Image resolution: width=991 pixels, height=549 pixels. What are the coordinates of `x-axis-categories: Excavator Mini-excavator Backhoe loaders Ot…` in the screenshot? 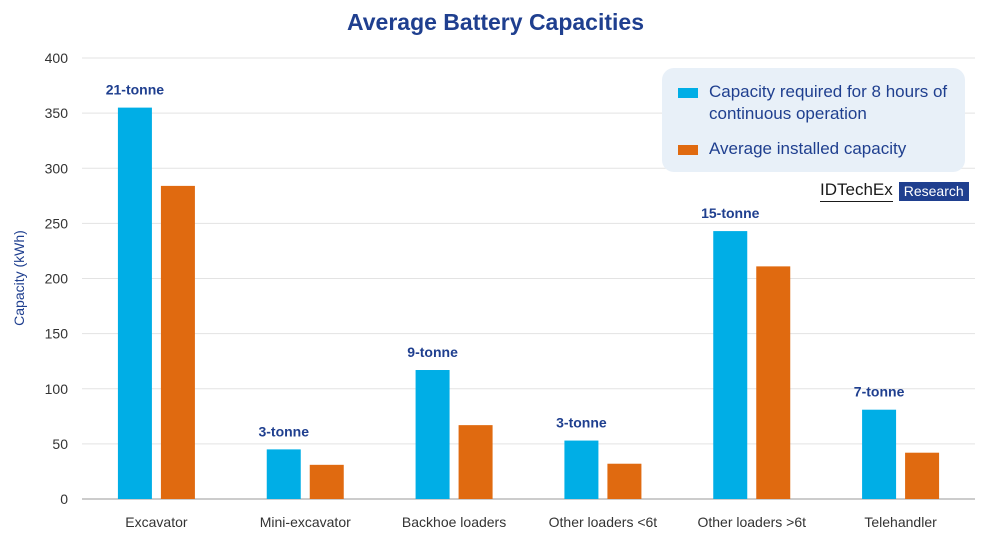 It's located at (531, 522).